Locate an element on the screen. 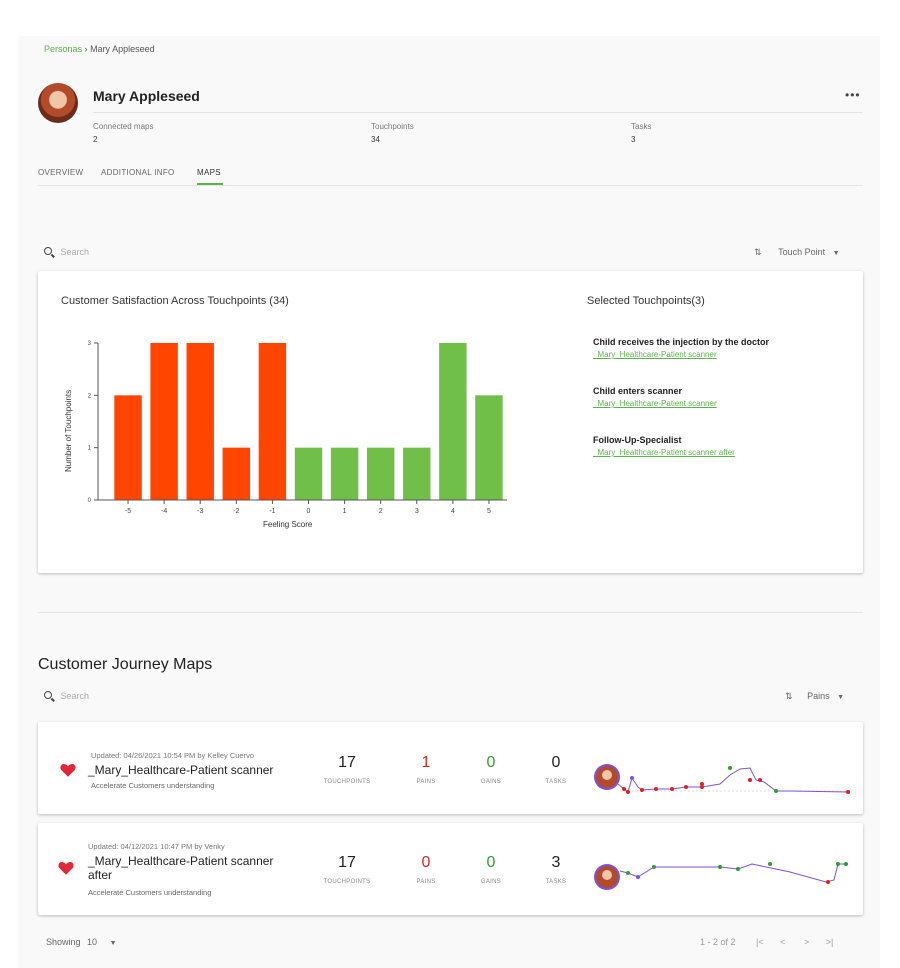 The width and height of the screenshot is (900, 968). y-tick-label: 1 is located at coordinates (90, 449).